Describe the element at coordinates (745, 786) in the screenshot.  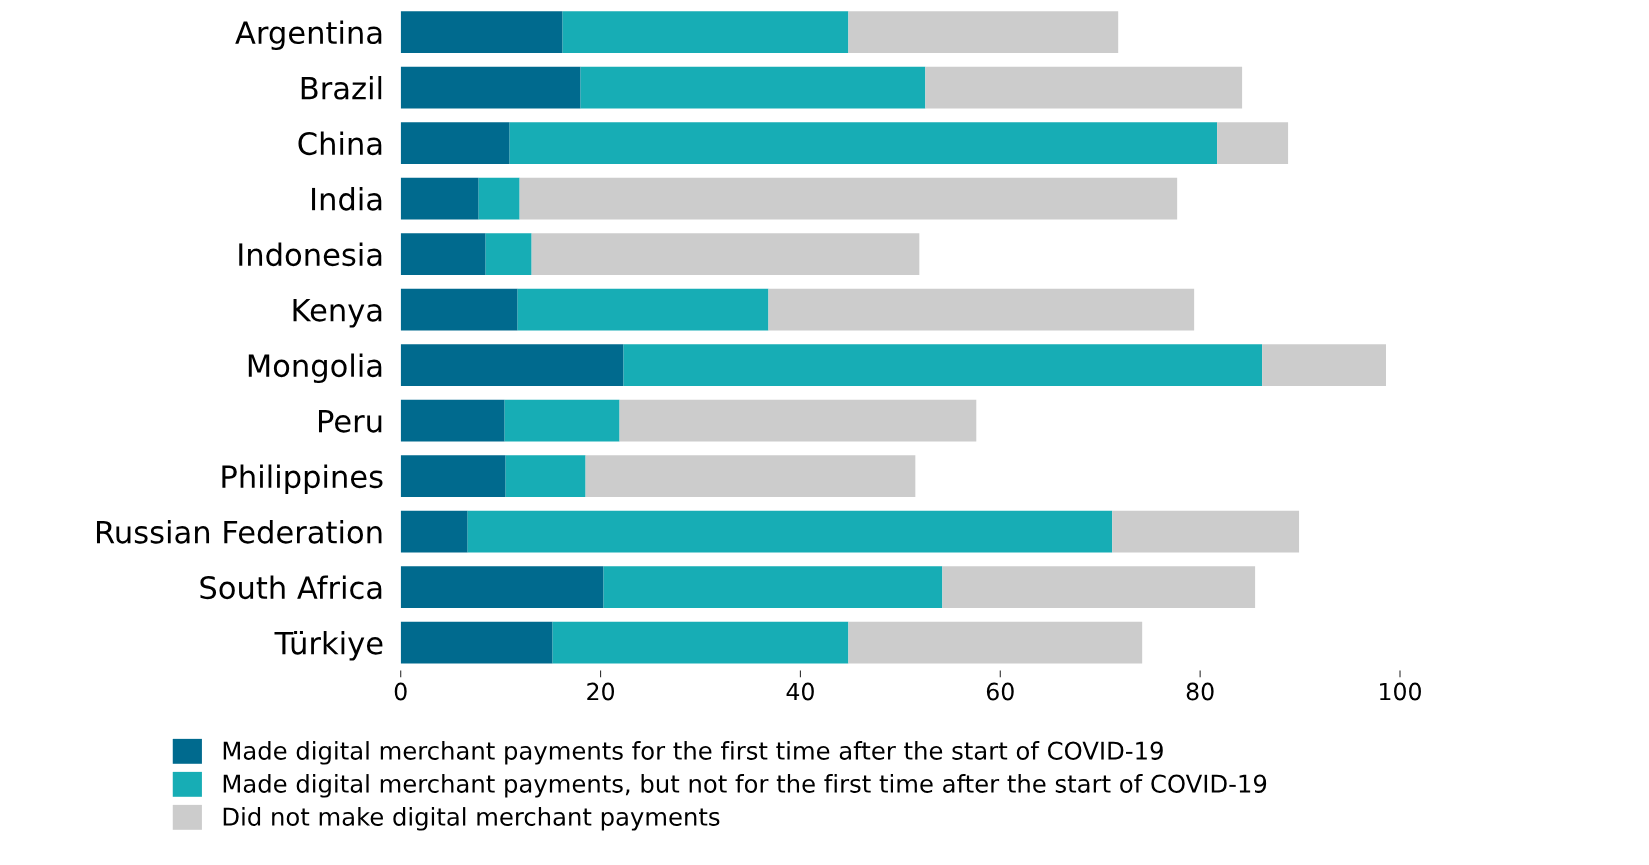
I see `legend-label: Made digital merchant payments, but not for the first time after the start of COVID-19` at that location.